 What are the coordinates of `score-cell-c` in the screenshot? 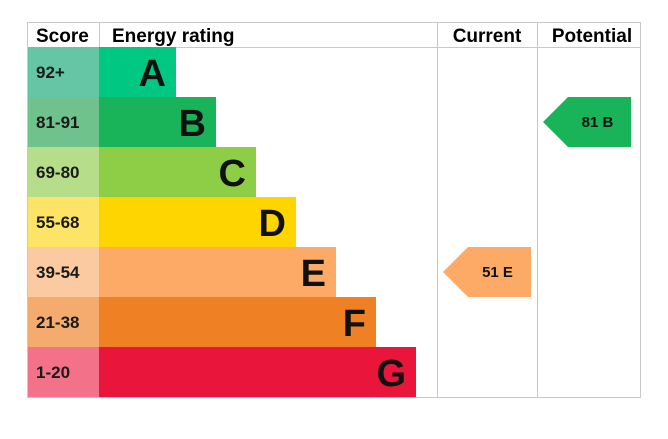 It's located at (63, 172).